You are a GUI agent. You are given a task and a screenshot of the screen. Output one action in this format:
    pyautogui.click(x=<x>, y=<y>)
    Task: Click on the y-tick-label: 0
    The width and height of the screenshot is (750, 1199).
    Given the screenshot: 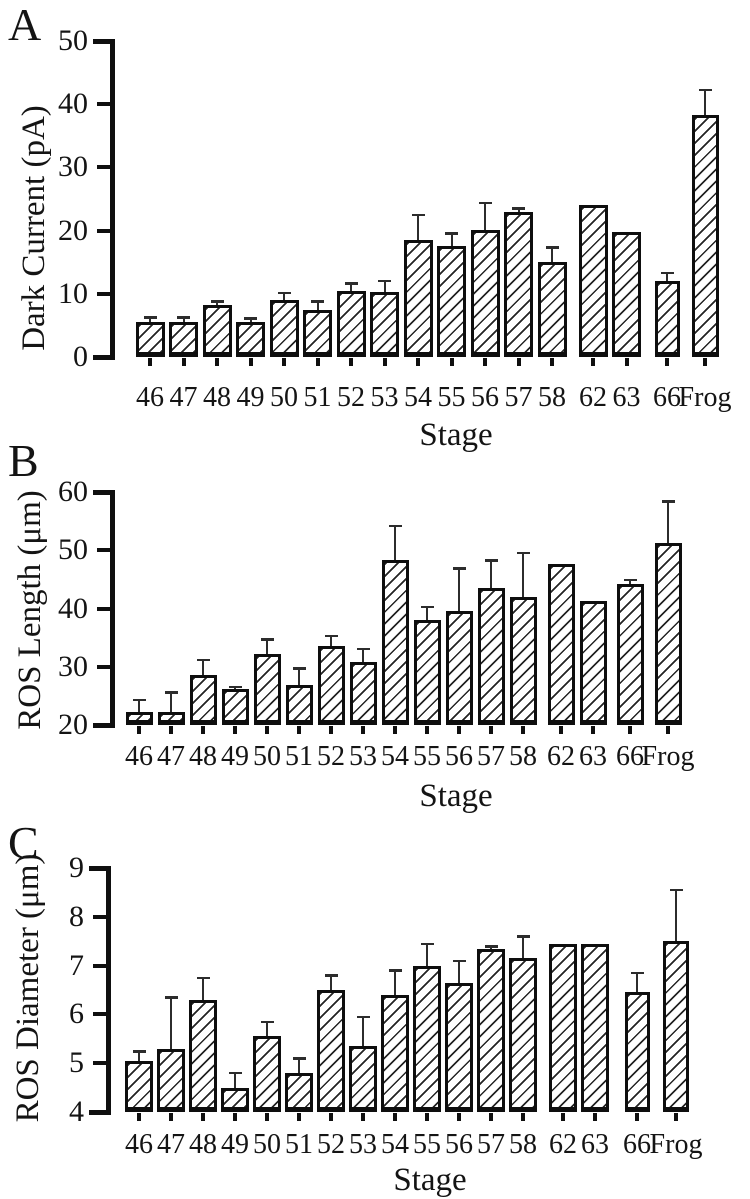 What is the action you would take?
    pyautogui.click(x=80, y=356)
    